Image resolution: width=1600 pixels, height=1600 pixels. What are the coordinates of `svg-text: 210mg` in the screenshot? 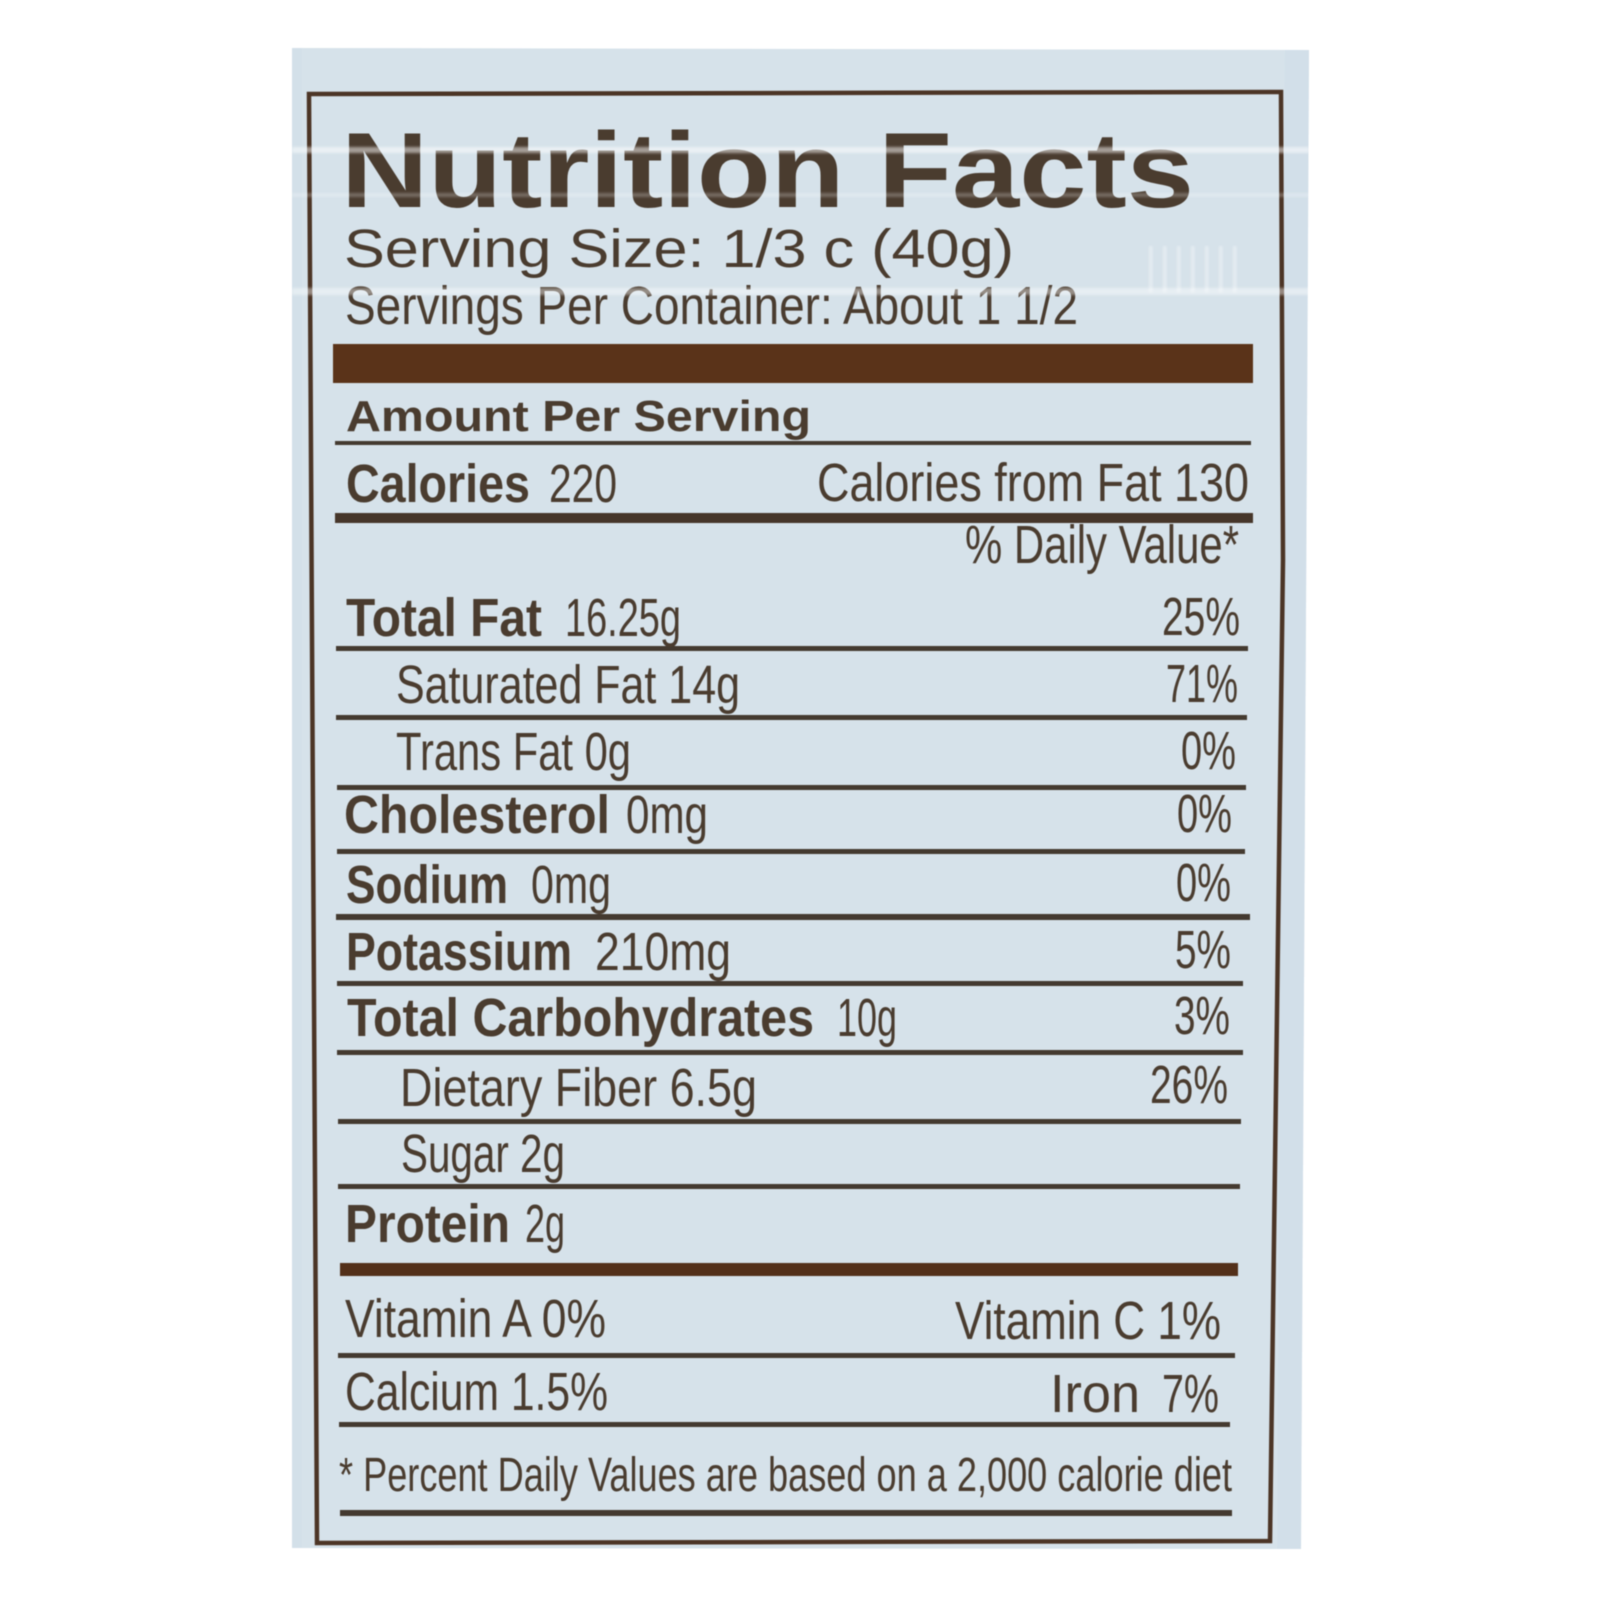 It's located at (663, 952).